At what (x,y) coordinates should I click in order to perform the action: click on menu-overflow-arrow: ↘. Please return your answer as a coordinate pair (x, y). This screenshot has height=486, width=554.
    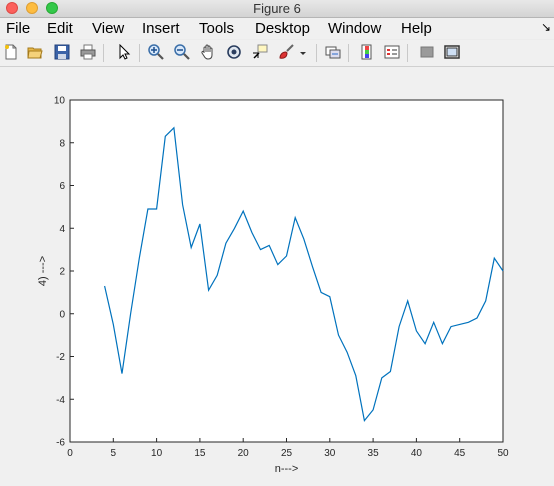
    Looking at the image, I should click on (545, 27).